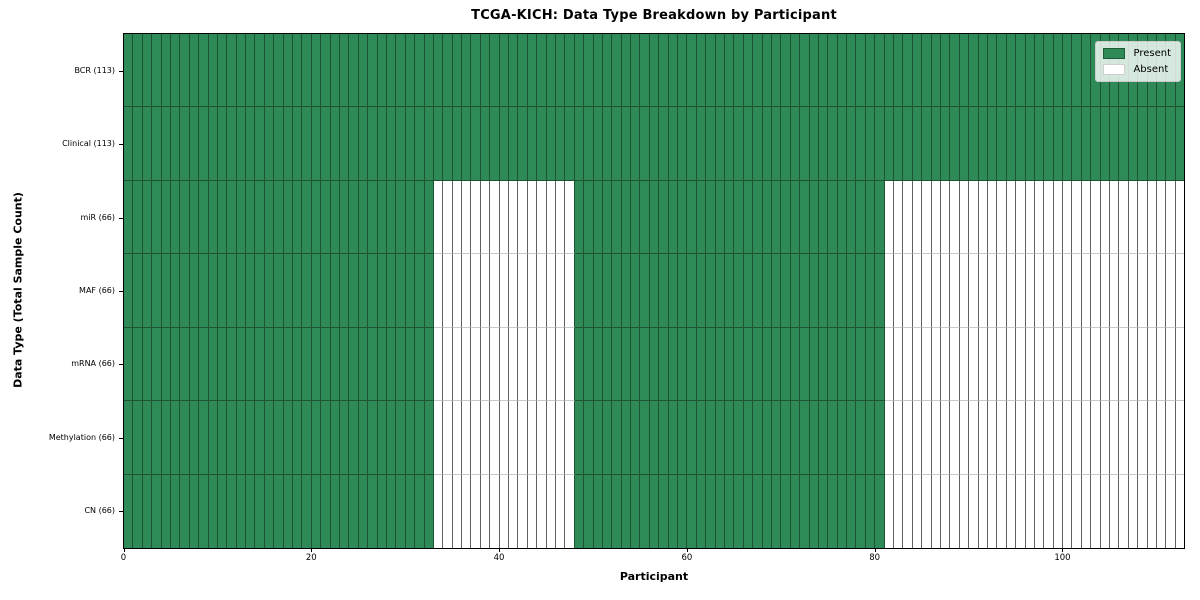  Describe the element at coordinates (311, 558) in the screenshot. I see `x-tick-label: 20` at that location.